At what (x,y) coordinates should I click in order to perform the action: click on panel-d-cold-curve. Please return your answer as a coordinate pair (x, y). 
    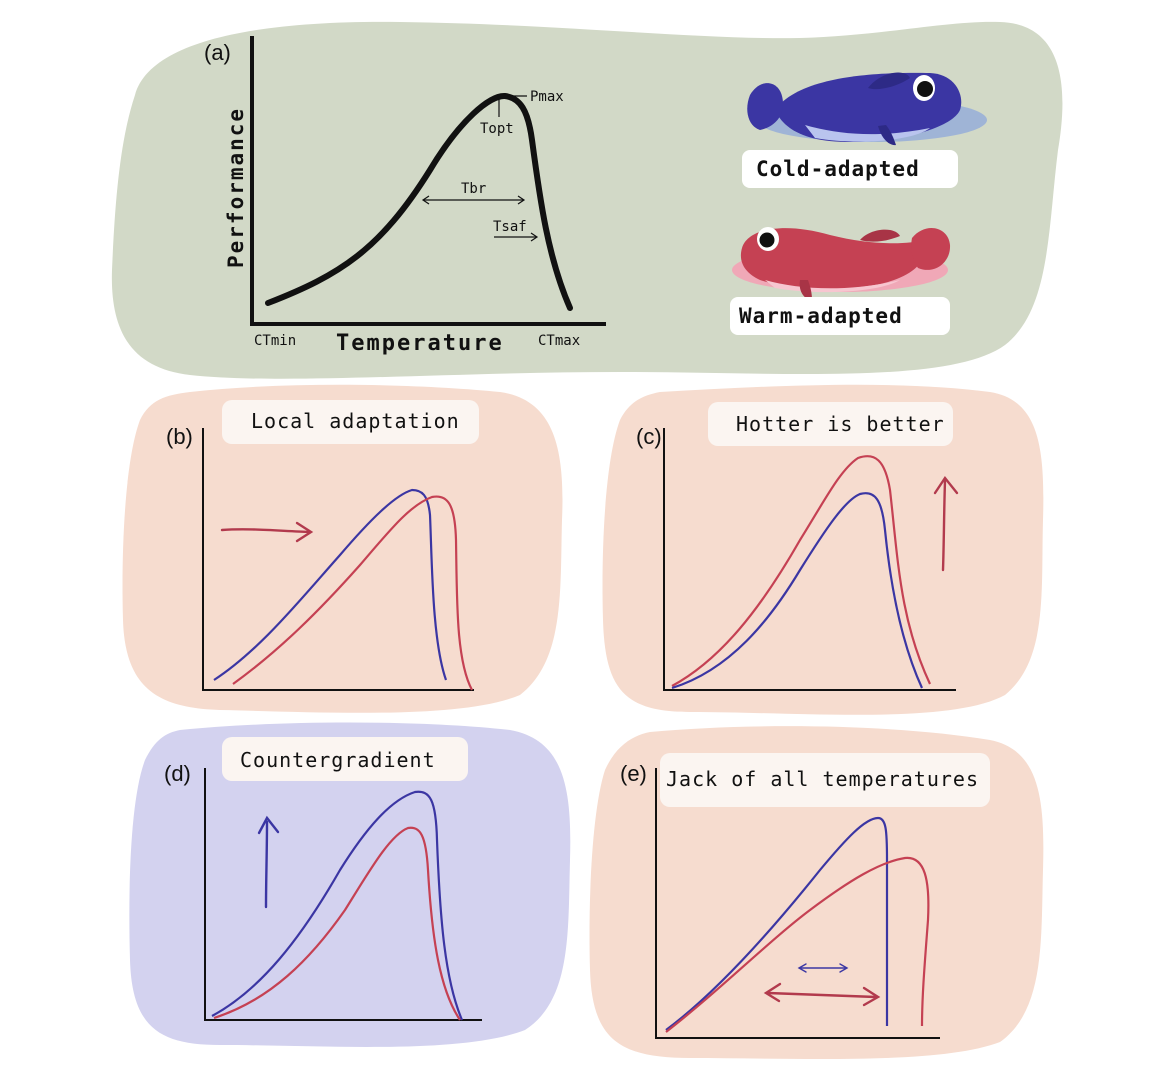
    Looking at the image, I should click on (337, 905).